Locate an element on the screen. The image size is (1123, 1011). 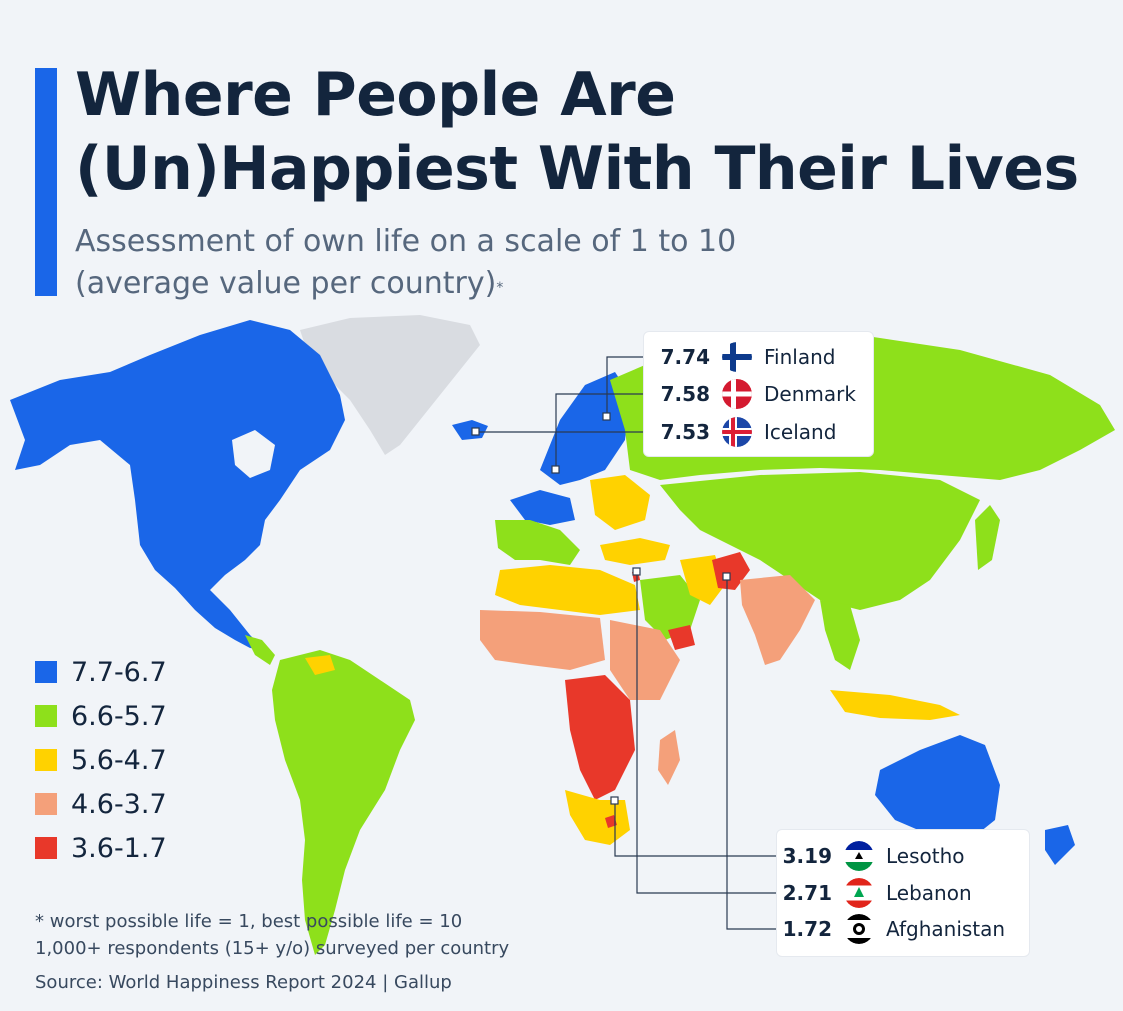
callout-country: Denmark is located at coordinates (810, 394).